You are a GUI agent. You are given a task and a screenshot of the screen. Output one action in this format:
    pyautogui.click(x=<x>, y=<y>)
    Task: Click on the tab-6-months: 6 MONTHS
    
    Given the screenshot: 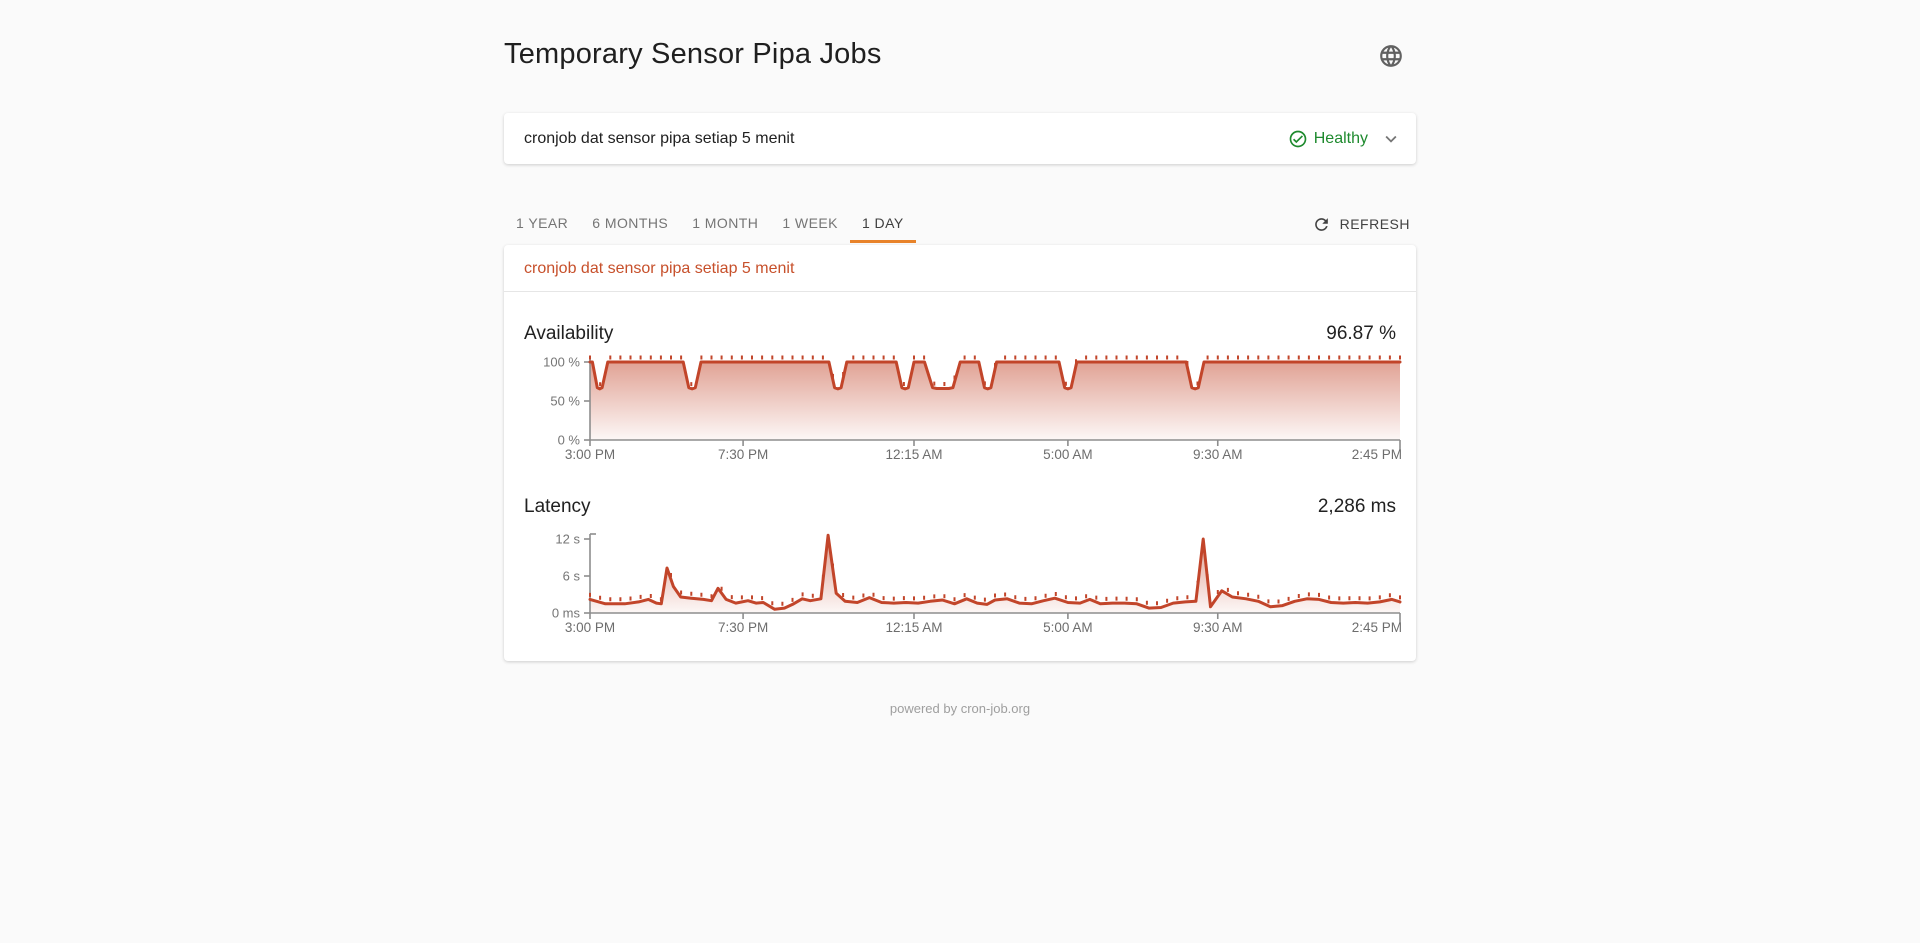 What is the action you would take?
    pyautogui.click(x=630, y=222)
    